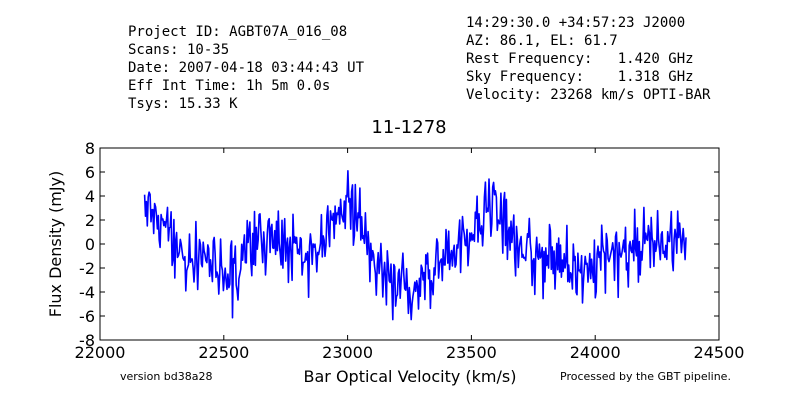 This screenshot has width=800, height=400. I want to click on y-tick-label: 0, so click(90, 244).